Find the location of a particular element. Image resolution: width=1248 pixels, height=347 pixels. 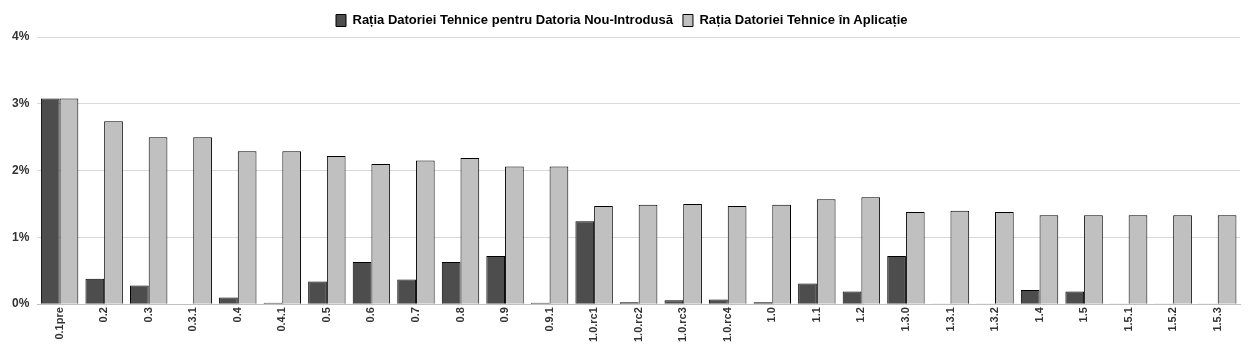

x-tick-label: 1.4 is located at coordinates (1038, 314).